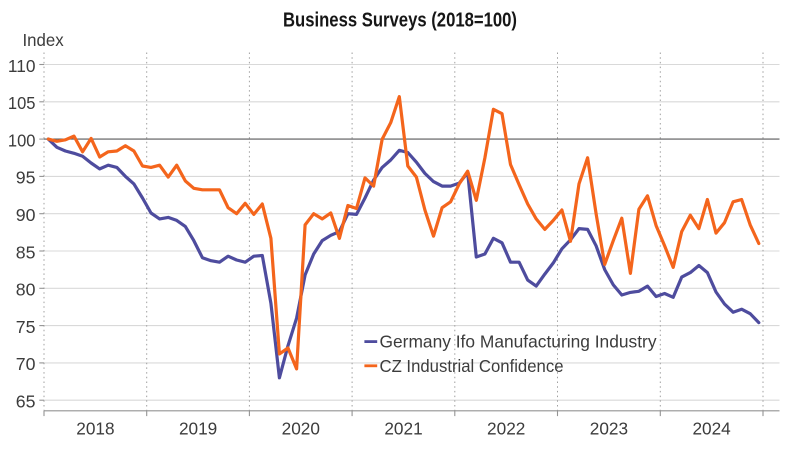 This screenshot has width=800, height=455. What do you see at coordinates (26, 402) in the screenshot?
I see `svg-text: 65` at bounding box center [26, 402].